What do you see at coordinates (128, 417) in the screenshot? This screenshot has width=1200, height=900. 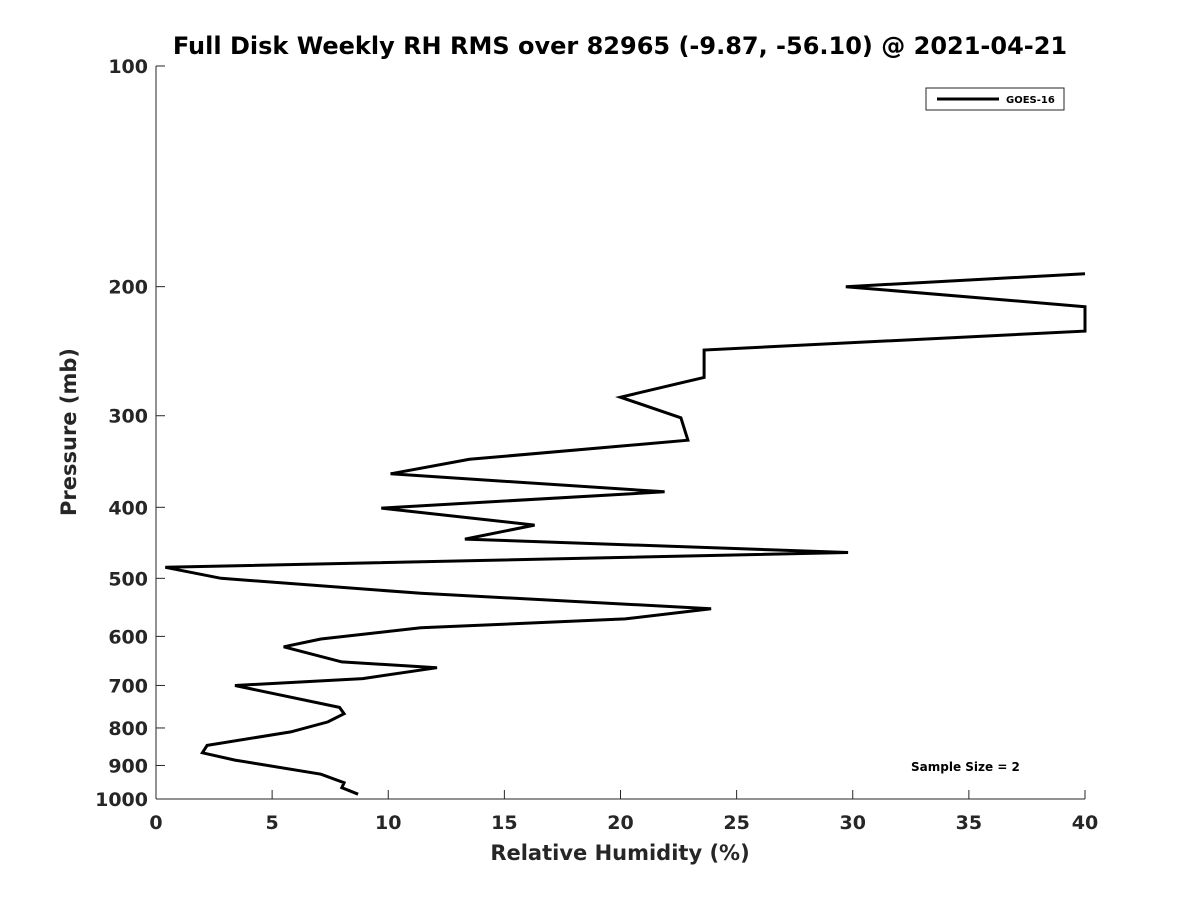 I see `y-tick-label: 300` at bounding box center [128, 417].